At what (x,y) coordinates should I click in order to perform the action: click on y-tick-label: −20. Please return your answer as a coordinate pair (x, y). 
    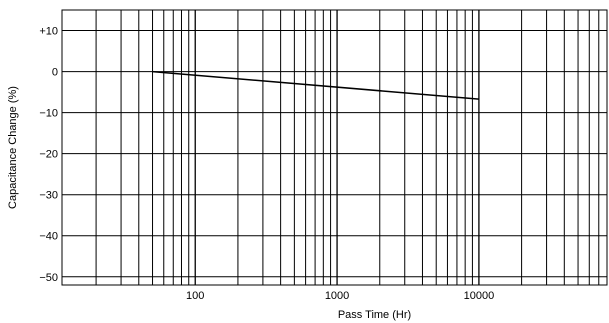
    Looking at the image, I should click on (48, 155).